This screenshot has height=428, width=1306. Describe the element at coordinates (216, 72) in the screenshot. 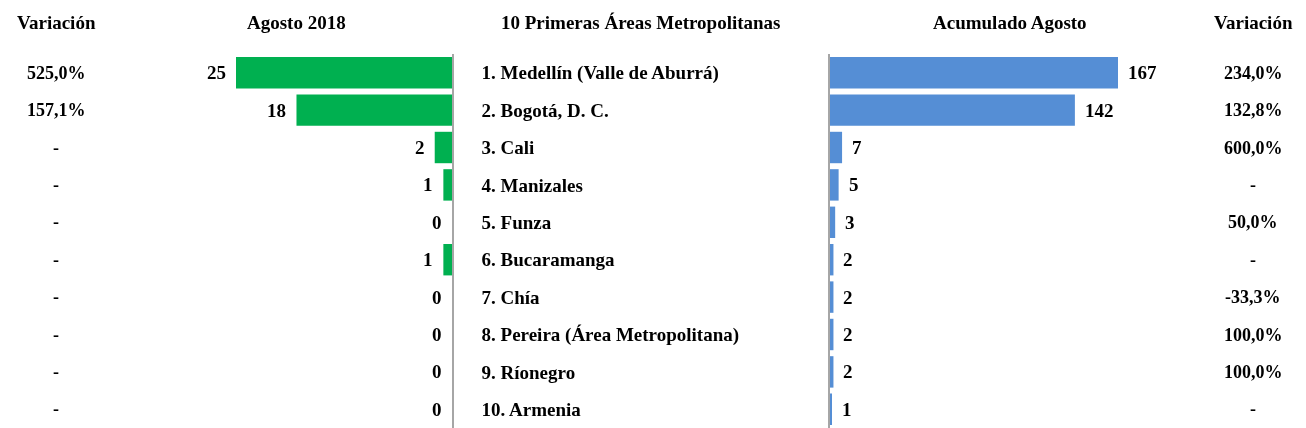

I see `data-label: 25` at that location.